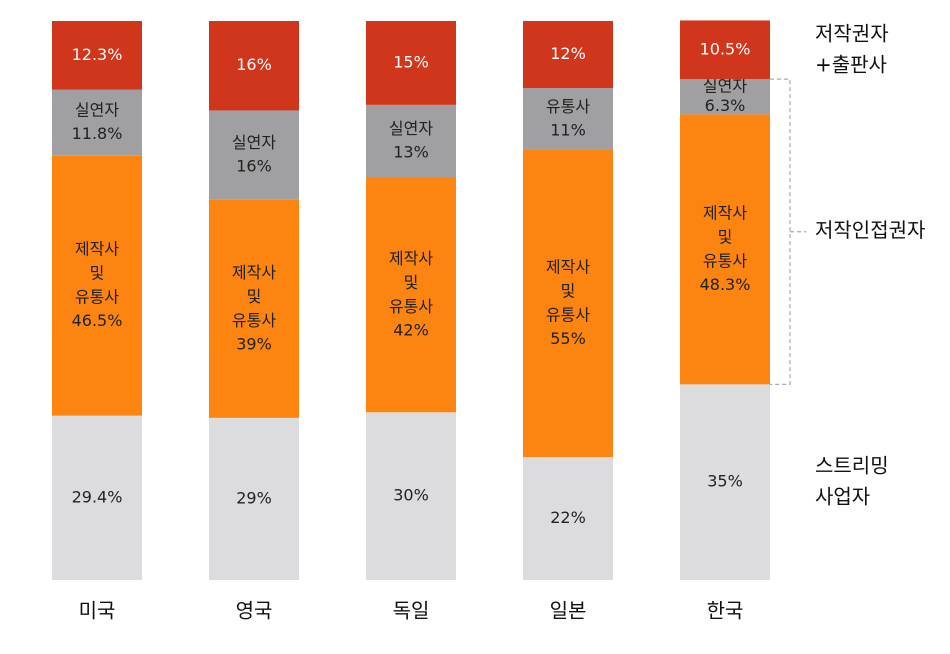 The image size is (950, 654). Describe the element at coordinates (568, 611) in the screenshot. I see `x-tick-label: 일본` at that location.